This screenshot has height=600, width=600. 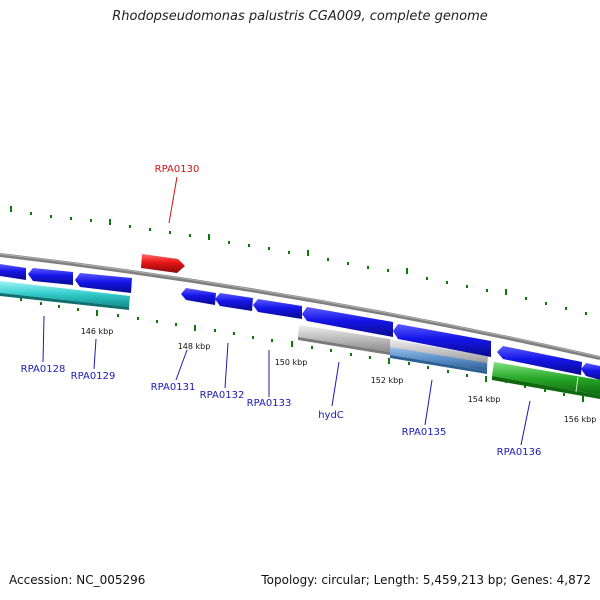 What do you see at coordinates (173, 387) in the screenshot?
I see `gene-label: RPA0131` at bounding box center [173, 387].